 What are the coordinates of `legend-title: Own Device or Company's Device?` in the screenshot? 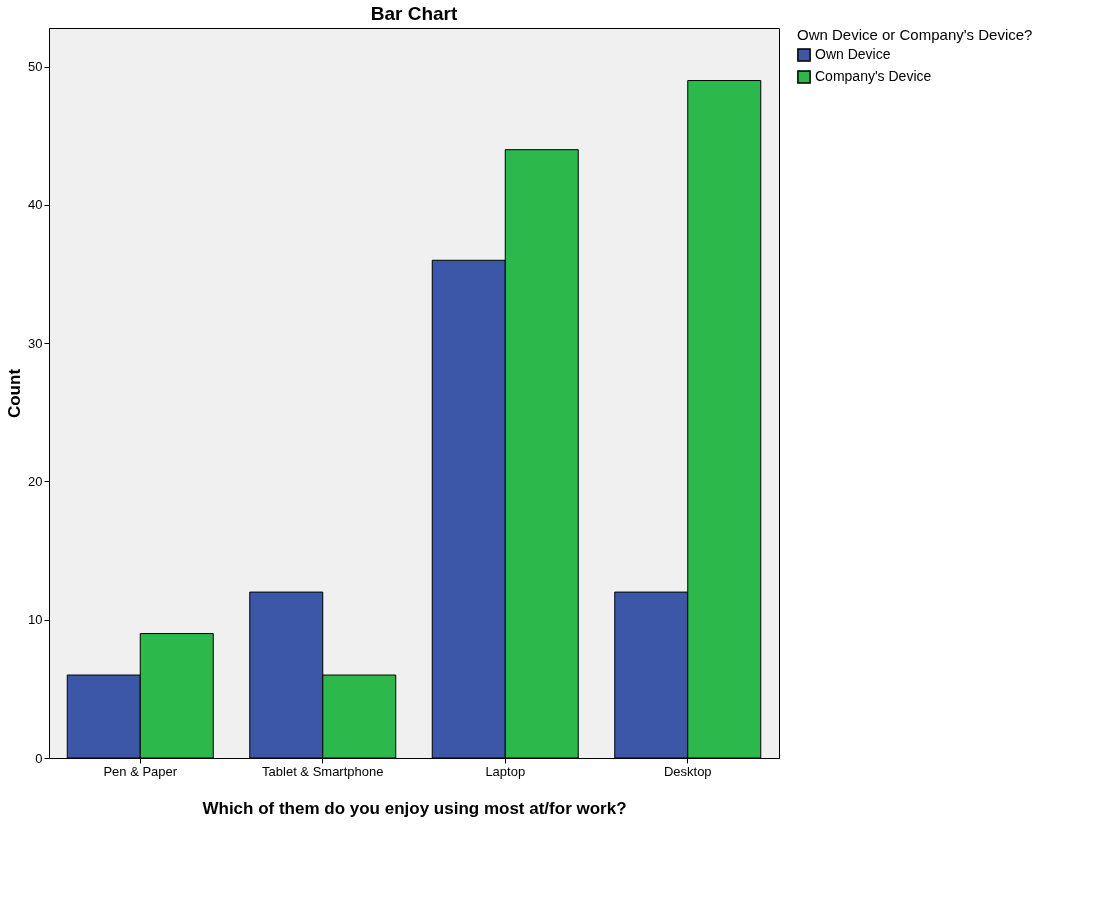 It's located at (915, 34).